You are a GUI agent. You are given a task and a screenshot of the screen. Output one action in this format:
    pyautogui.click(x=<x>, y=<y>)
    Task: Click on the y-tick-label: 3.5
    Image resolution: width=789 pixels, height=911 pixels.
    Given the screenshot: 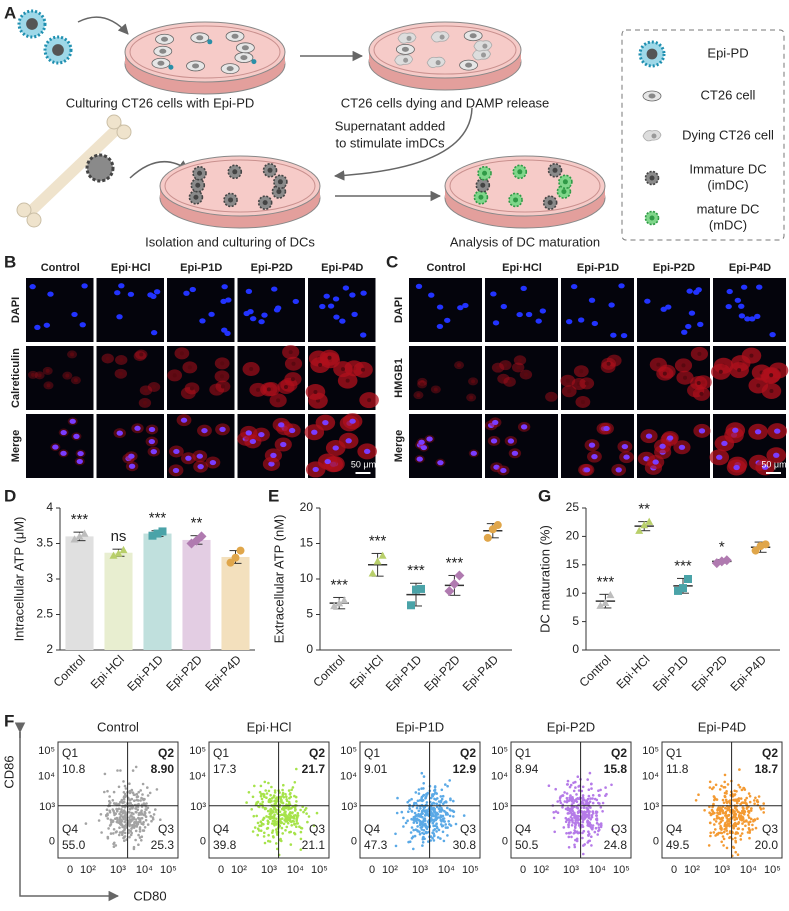 What is the action you would take?
    pyautogui.click(x=44, y=543)
    